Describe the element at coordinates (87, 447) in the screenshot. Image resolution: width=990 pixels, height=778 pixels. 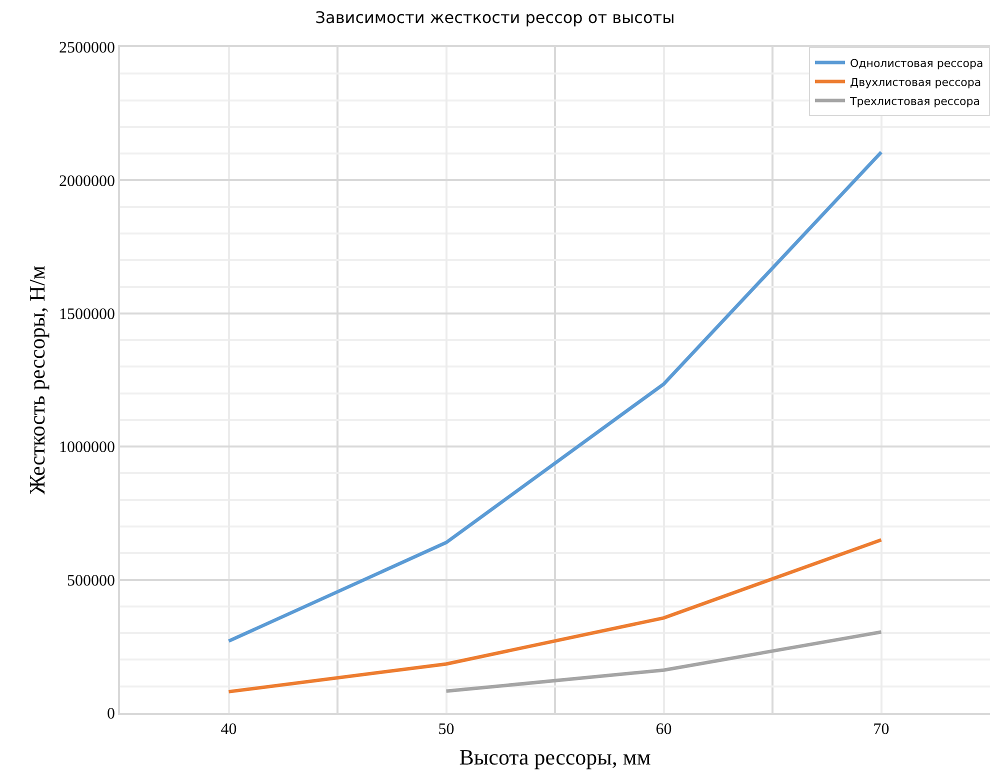
I see `y-tick-label: 1000000` at that location.